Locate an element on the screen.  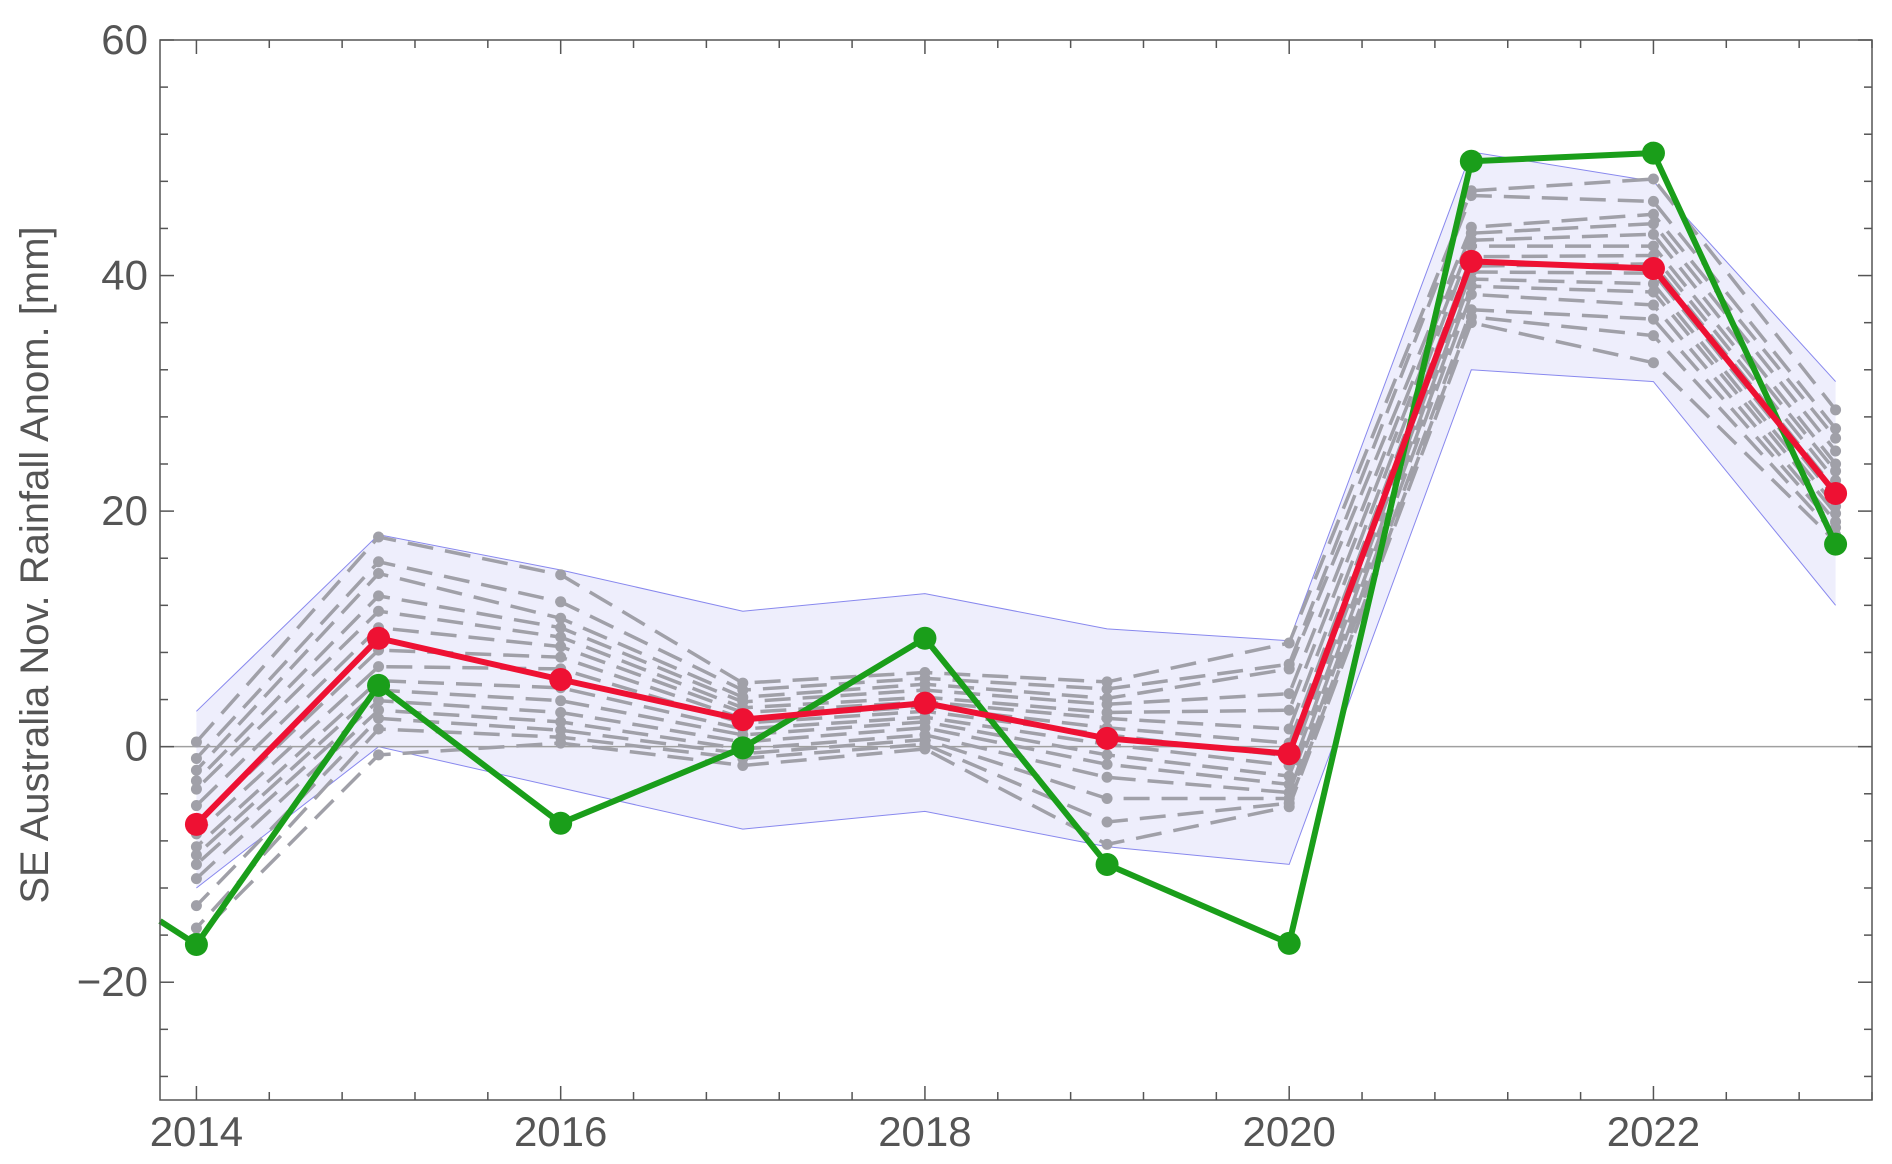
y-tick-label: 20 is located at coordinates (124, 510).